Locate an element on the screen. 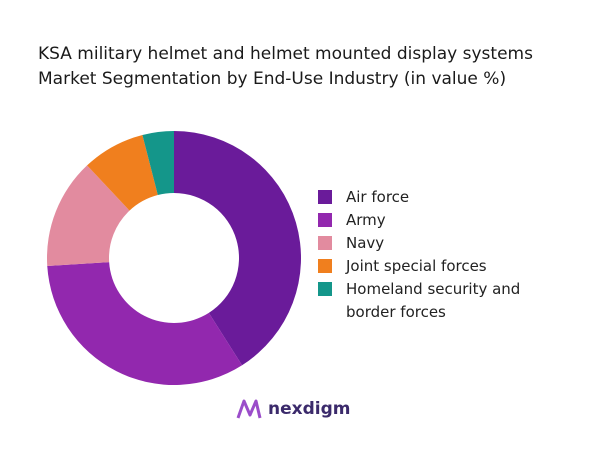  legend-item: Army is located at coordinates (438, 220).